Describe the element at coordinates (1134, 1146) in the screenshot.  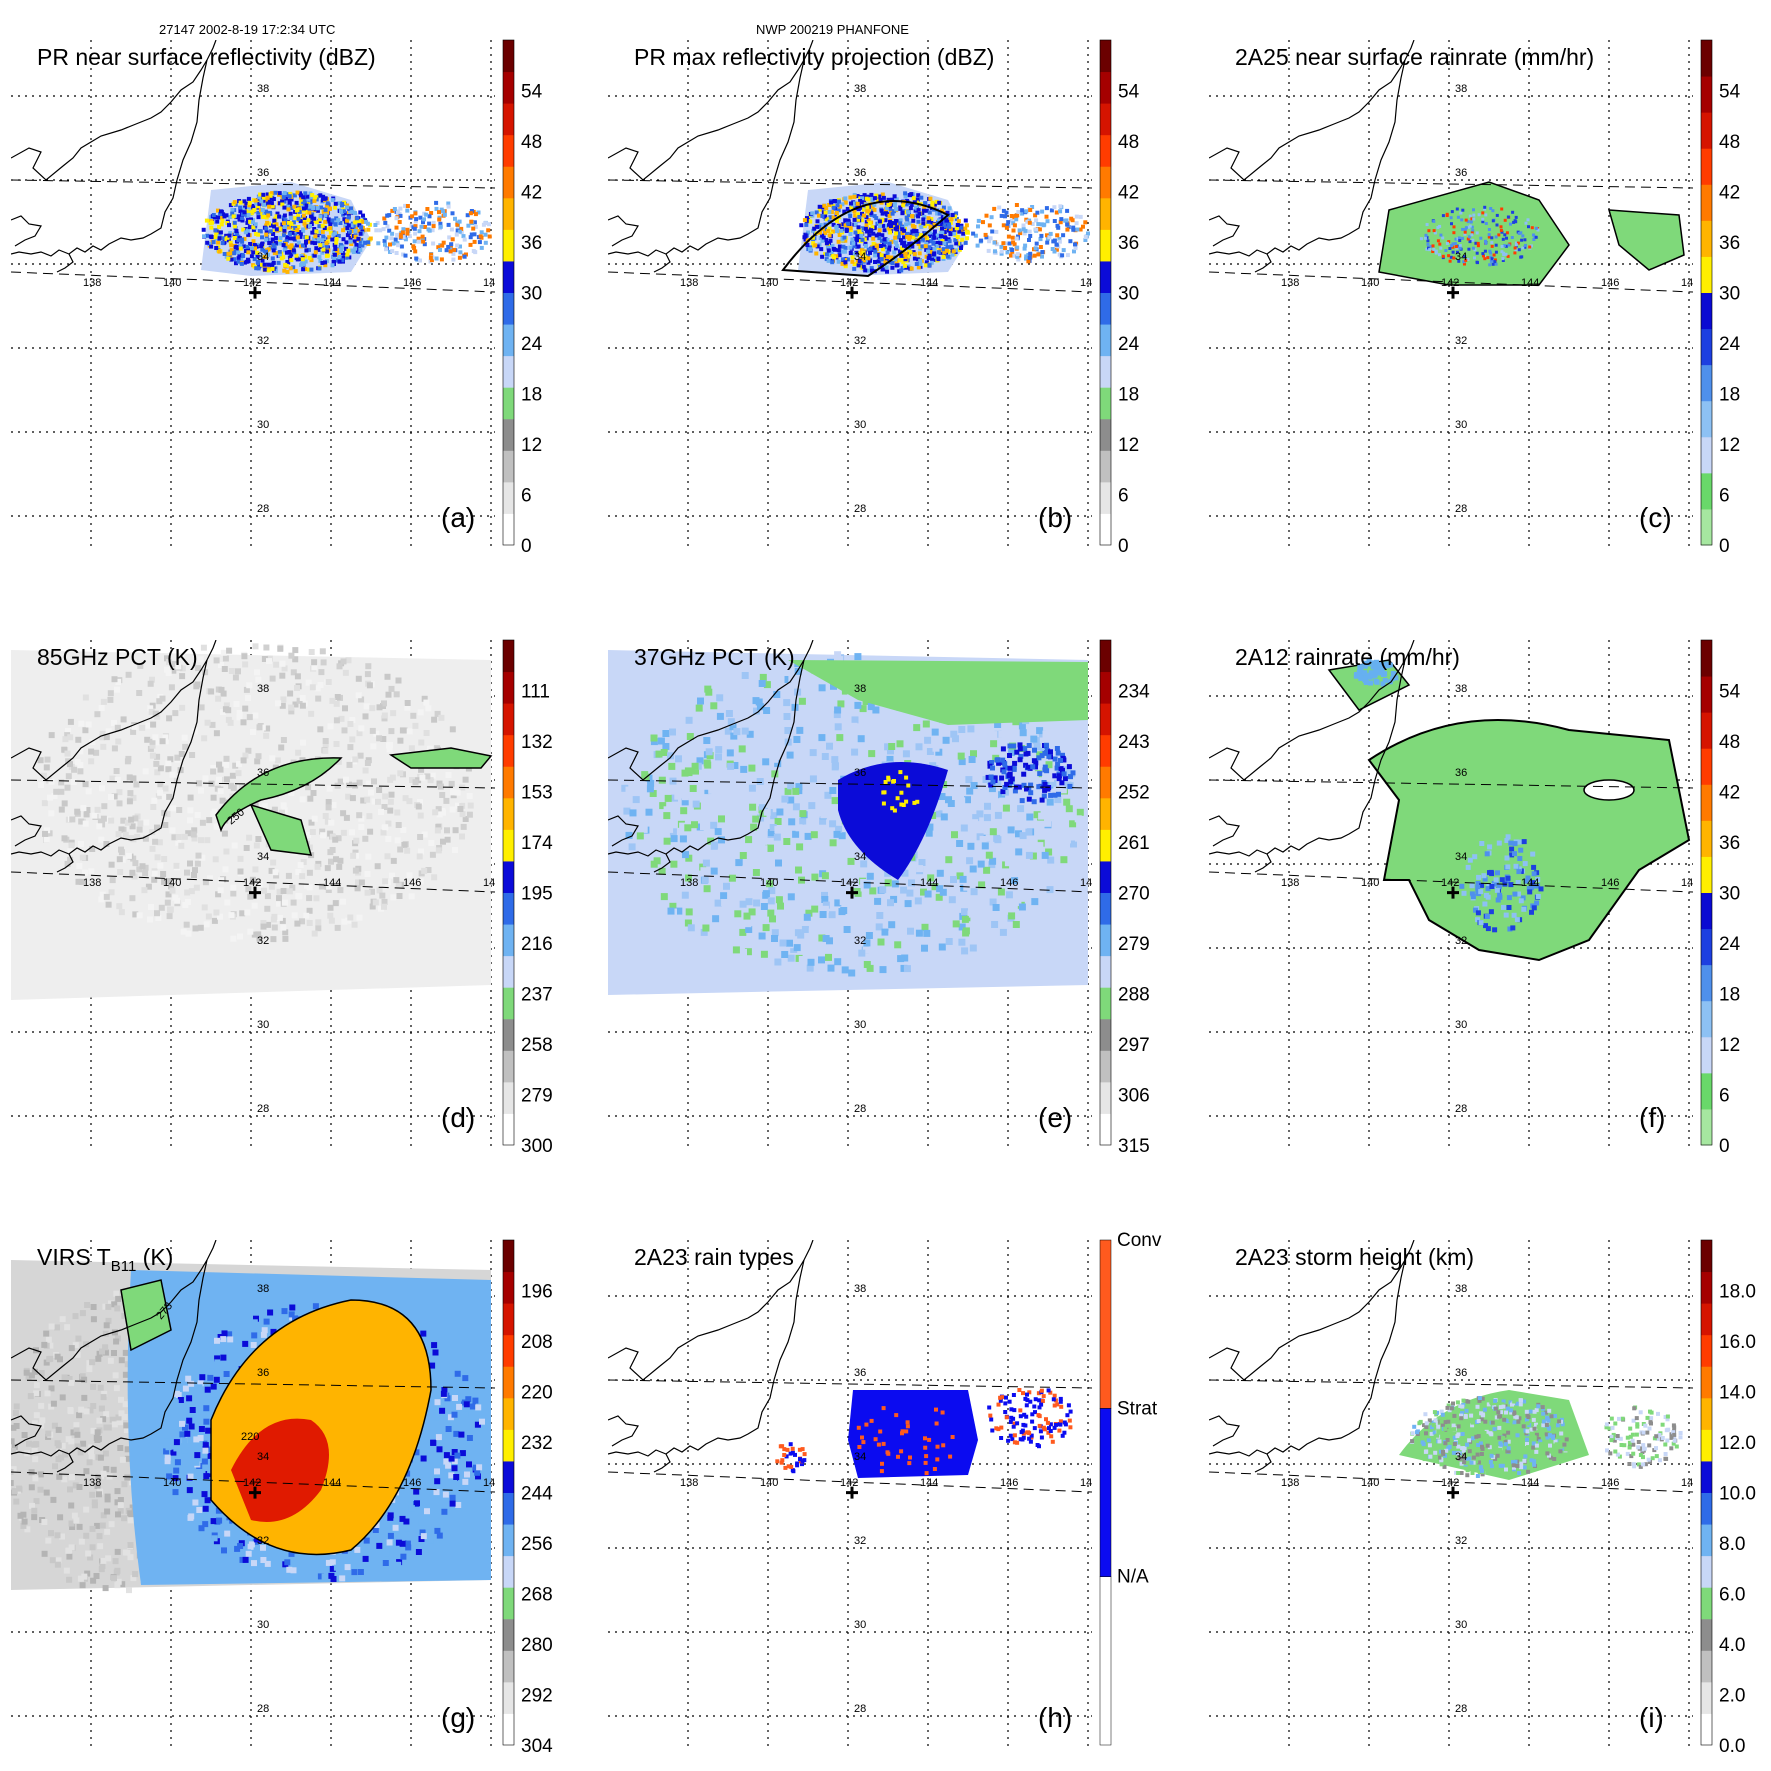
I see `colorbar-tick-label: 315` at that location.